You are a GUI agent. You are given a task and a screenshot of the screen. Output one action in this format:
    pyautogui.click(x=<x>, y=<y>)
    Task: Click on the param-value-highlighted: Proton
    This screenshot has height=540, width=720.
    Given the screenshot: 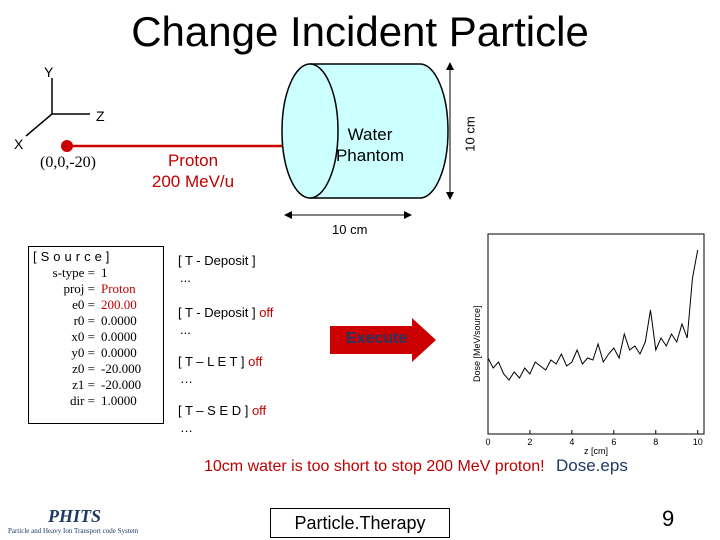 What is the action you would take?
    pyautogui.click(x=118, y=288)
    